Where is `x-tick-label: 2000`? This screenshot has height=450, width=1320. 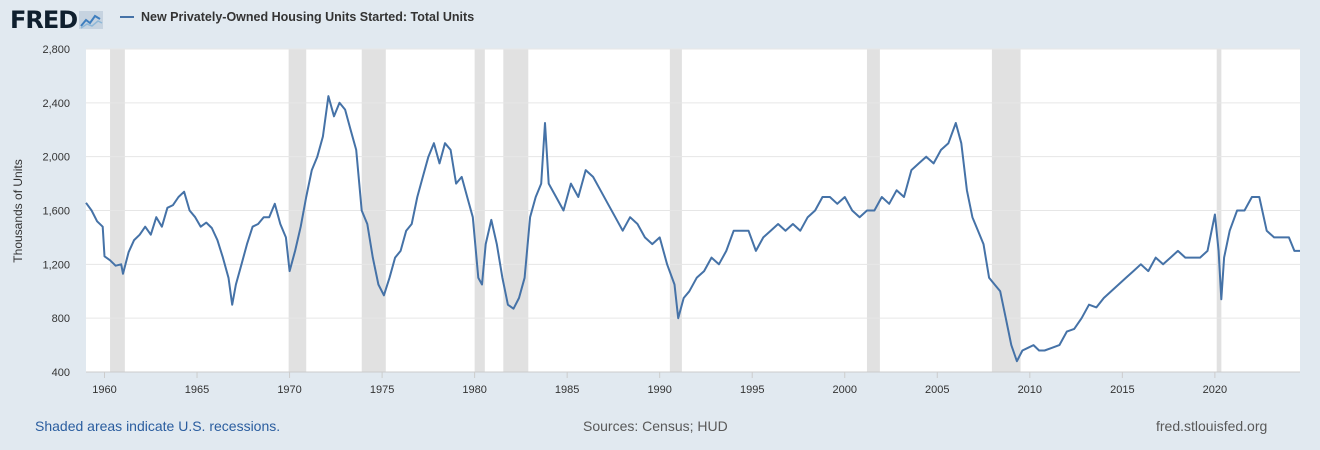 x-tick-label: 2000 is located at coordinates (845, 390).